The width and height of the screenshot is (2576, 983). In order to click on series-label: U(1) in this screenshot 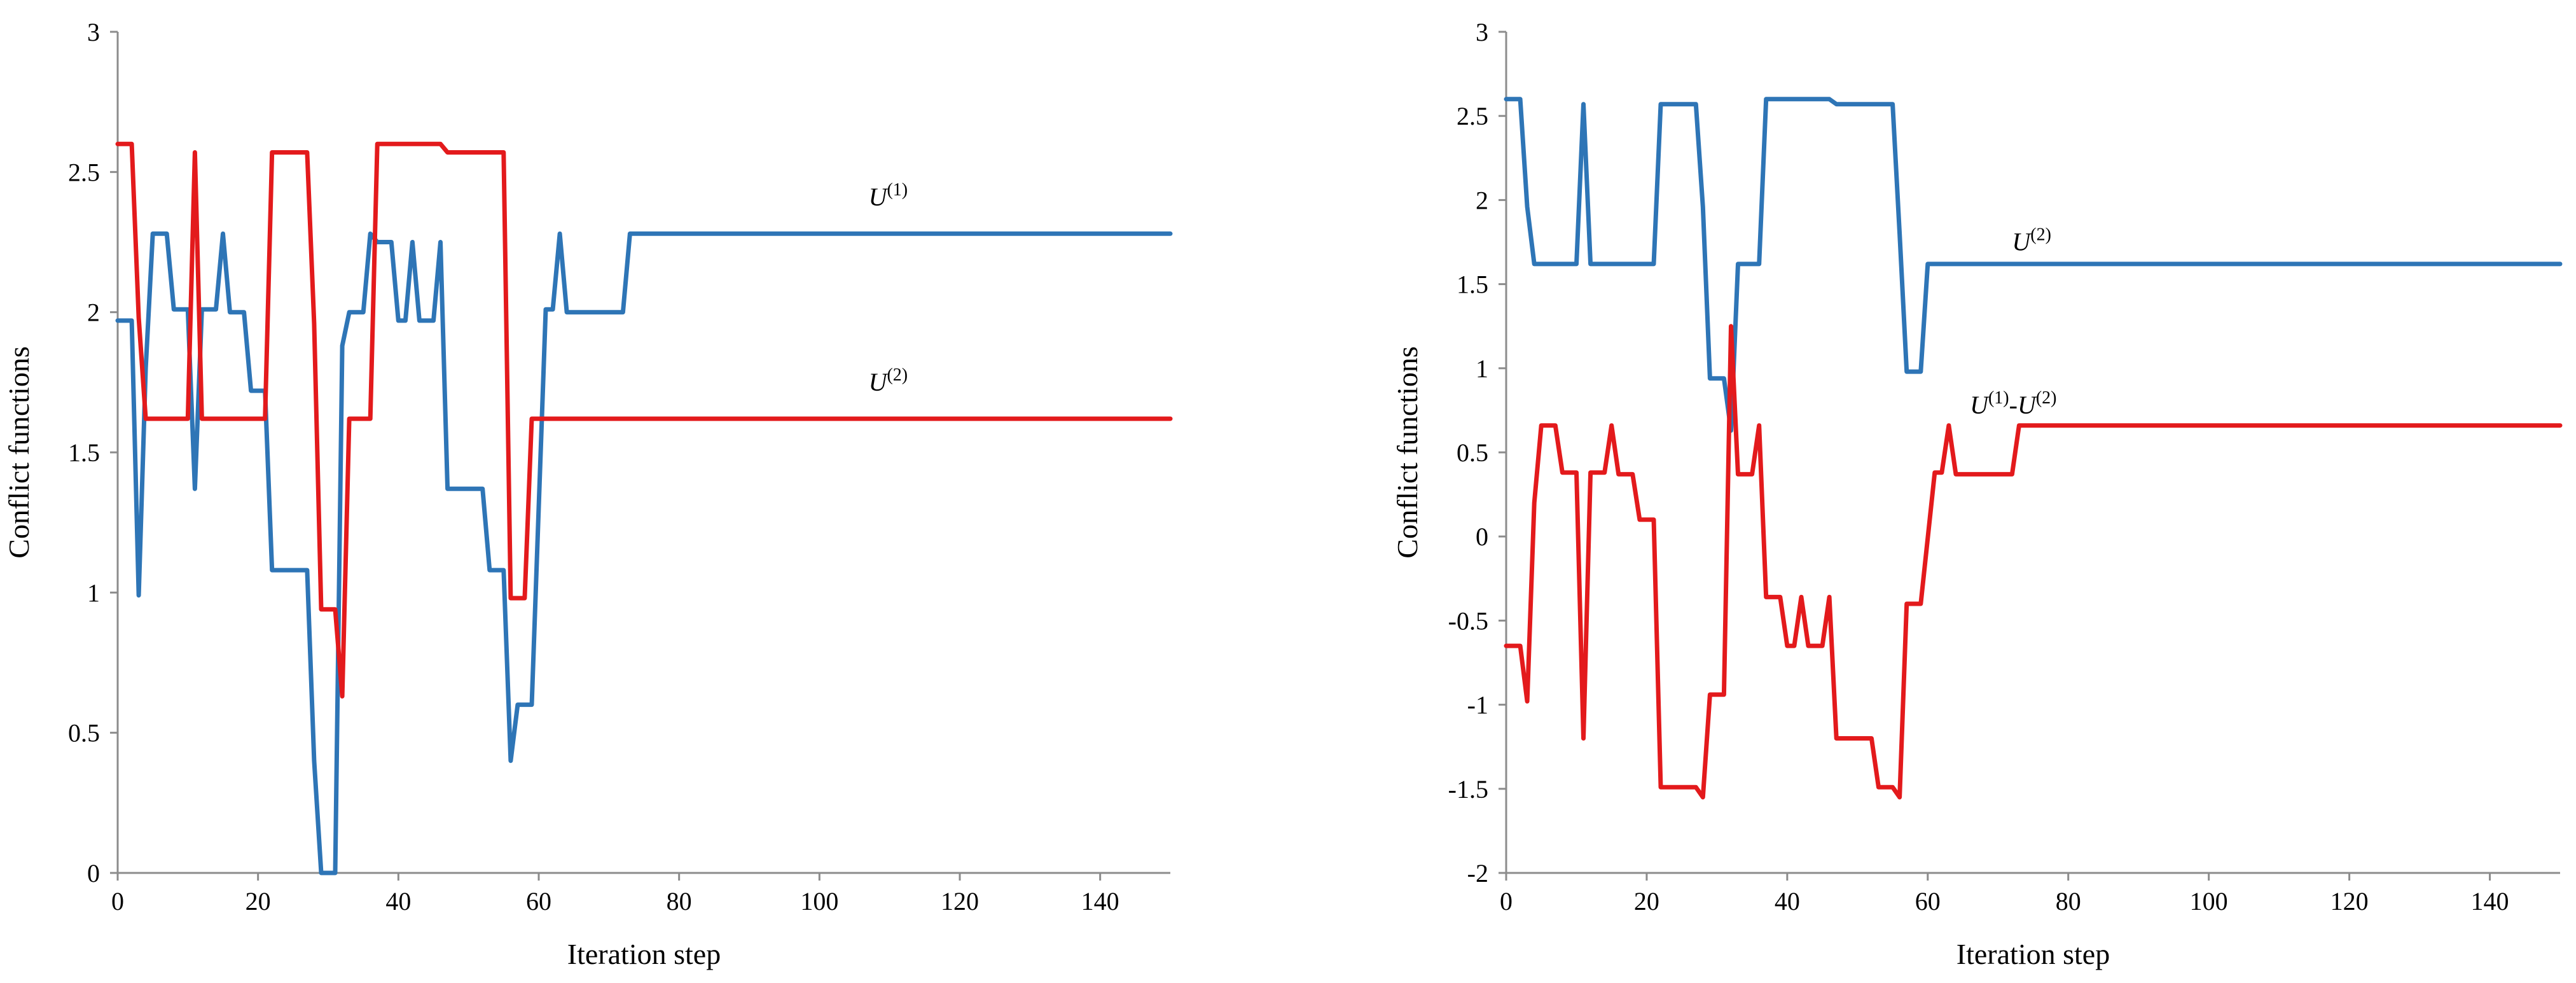, I will do `click(888, 195)`.